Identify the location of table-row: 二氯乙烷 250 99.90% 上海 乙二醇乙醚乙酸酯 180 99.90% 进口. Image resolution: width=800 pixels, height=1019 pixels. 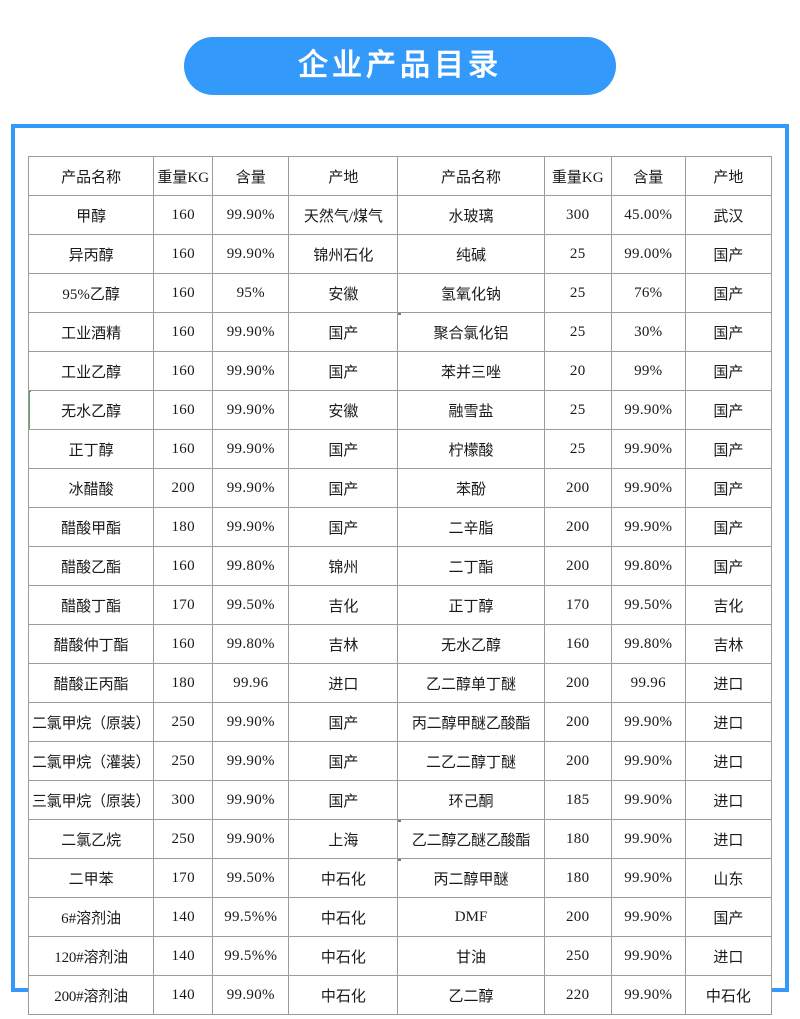
(400, 839).